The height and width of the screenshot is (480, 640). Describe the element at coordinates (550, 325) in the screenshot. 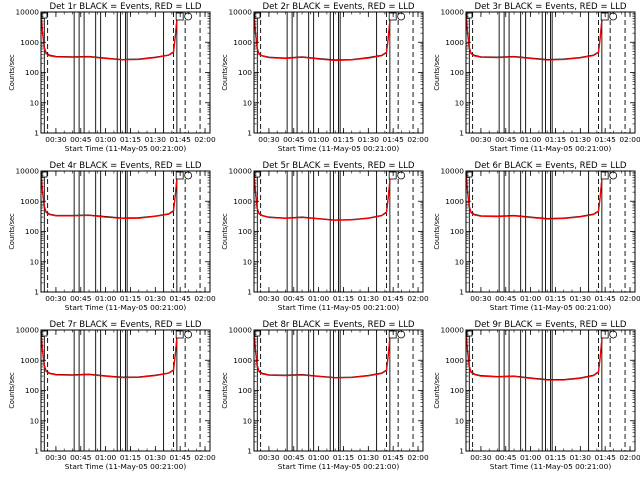

I see `panel-title: Det 9r BLACK = Events, RED = LLD` at that location.